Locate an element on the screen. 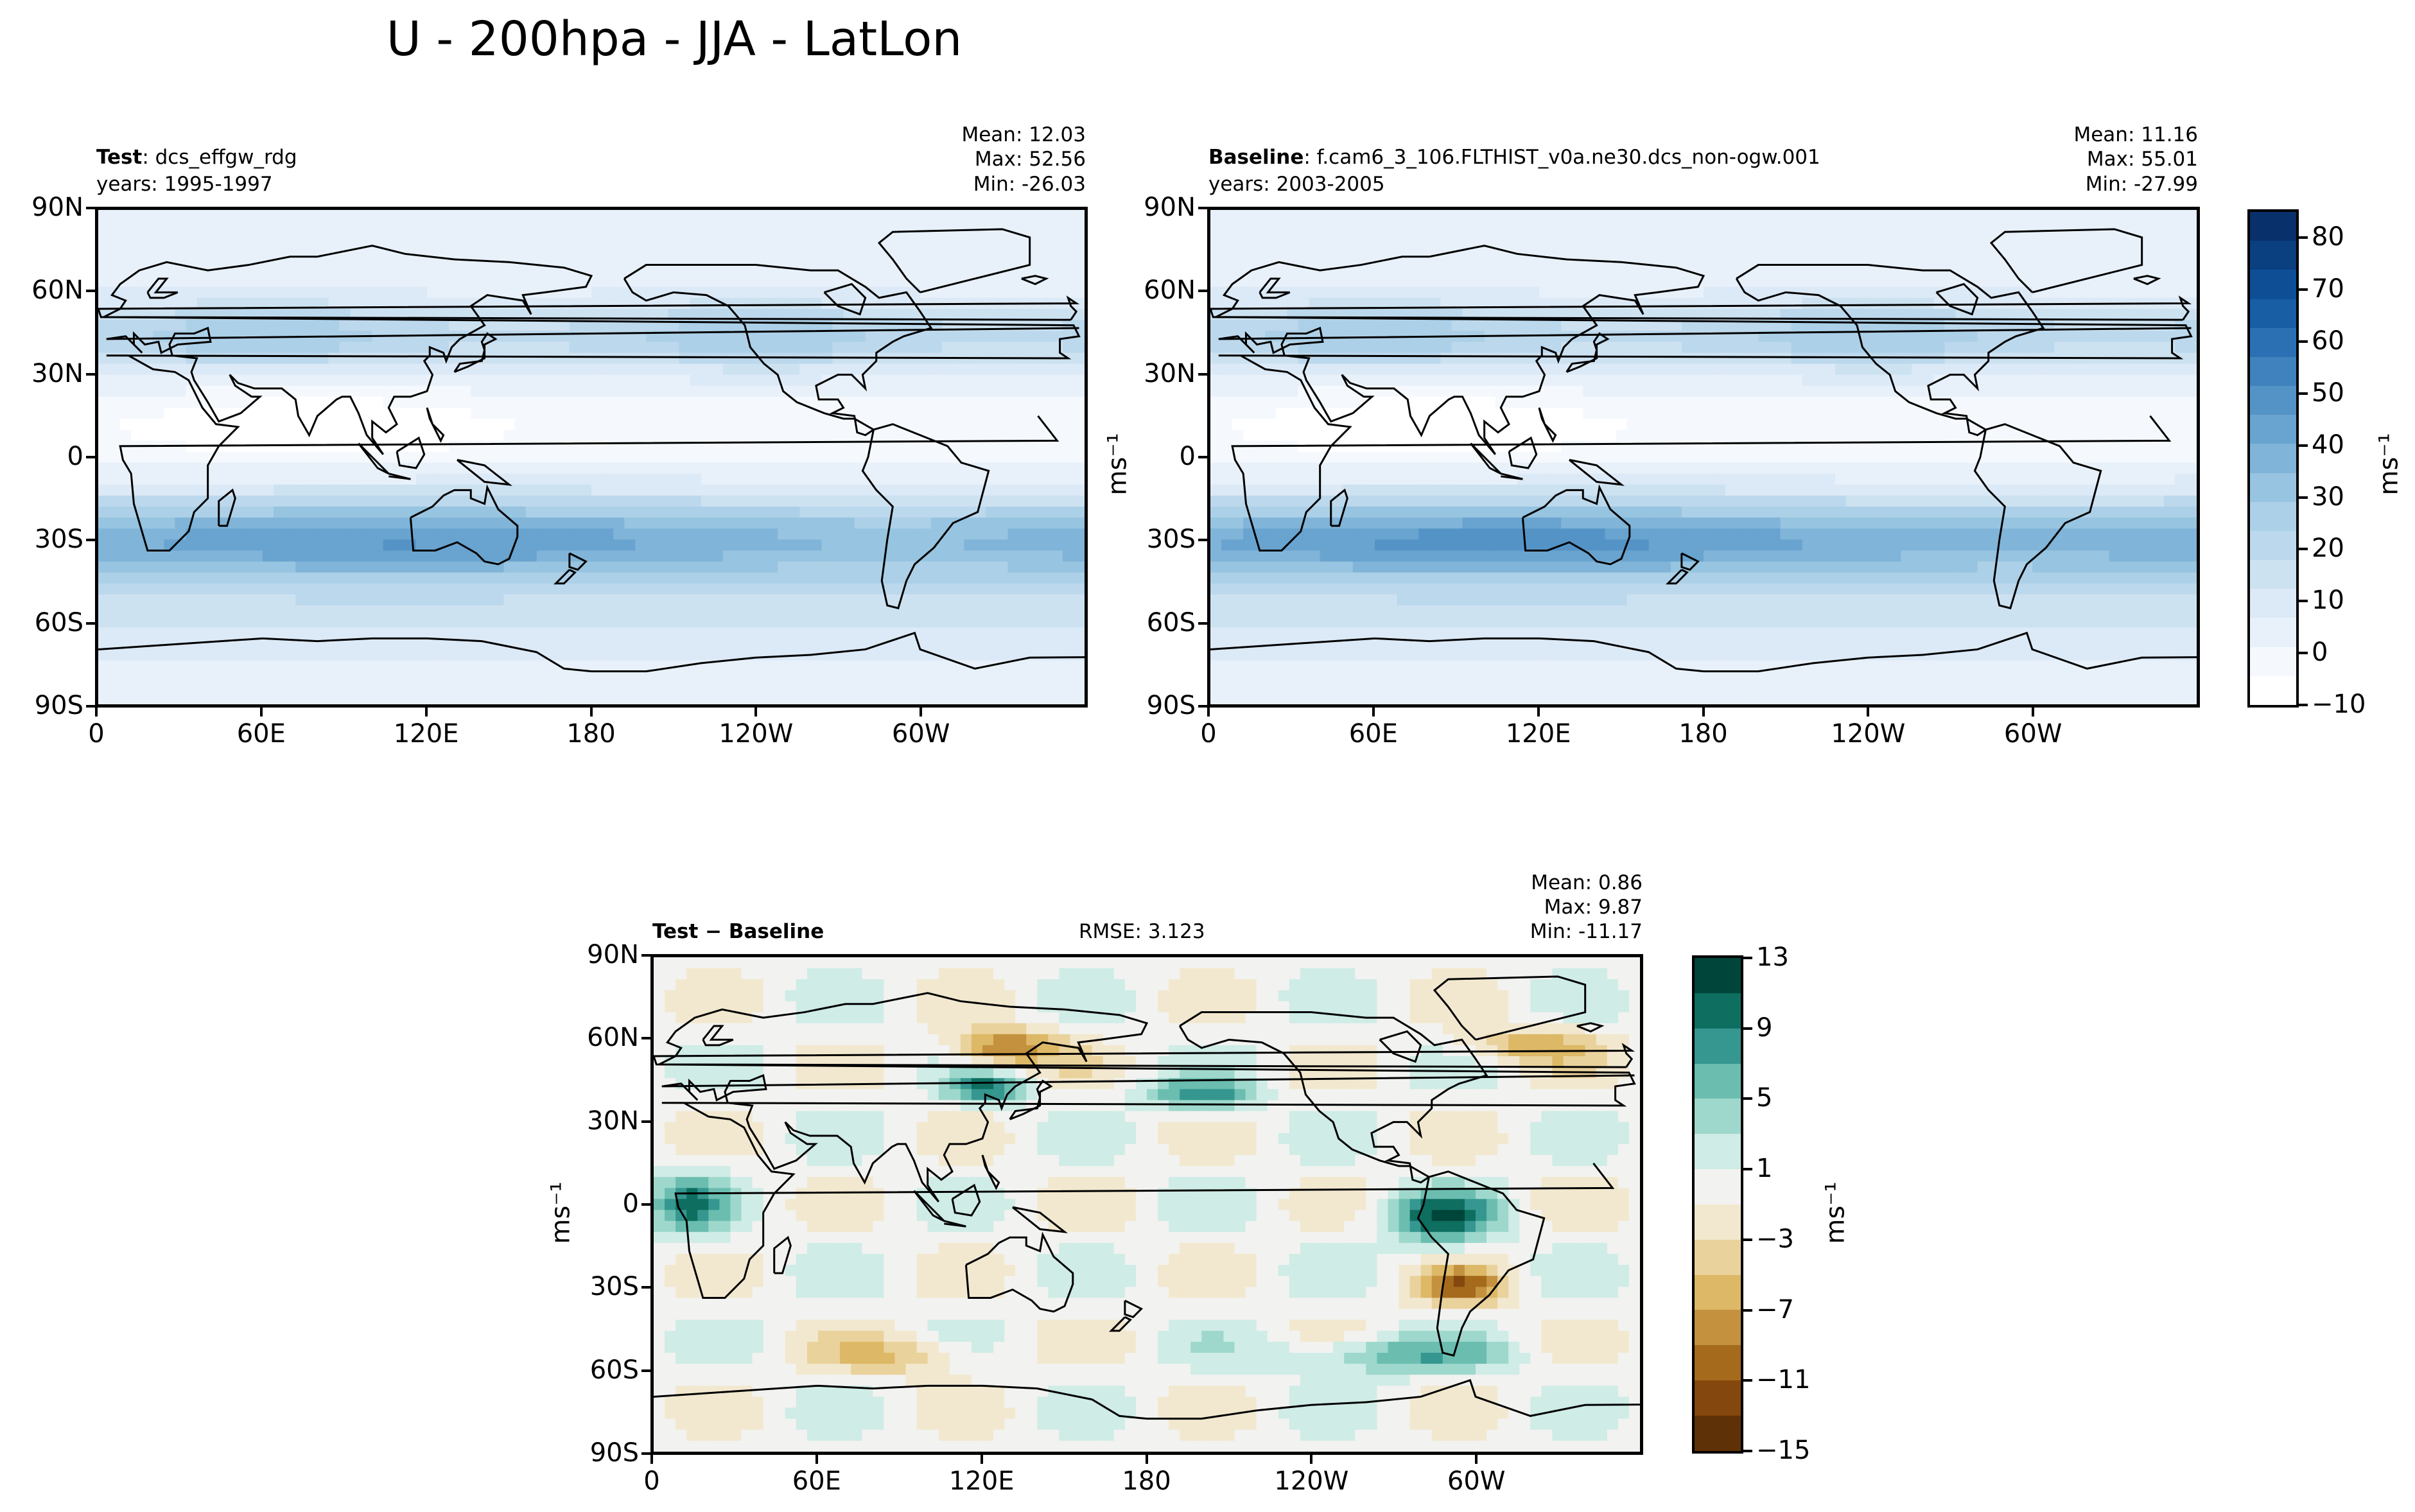 This screenshot has height=1512, width=2415. coastline is located at coordinates (435, 424).